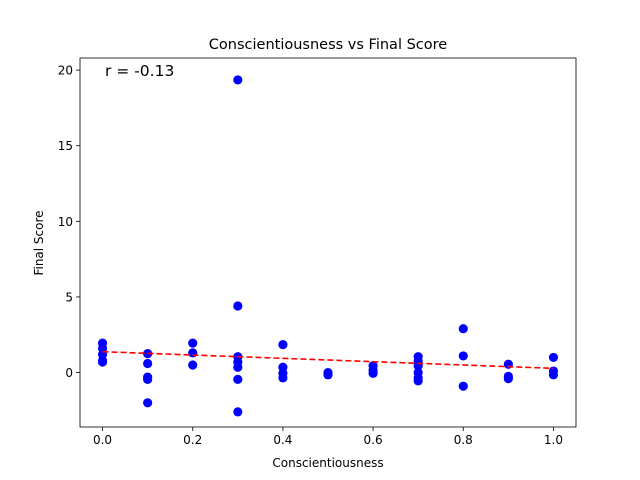 The image size is (640, 480). What do you see at coordinates (327, 463) in the screenshot?
I see `x-axis-label: Conscientiousness` at bounding box center [327, 463].